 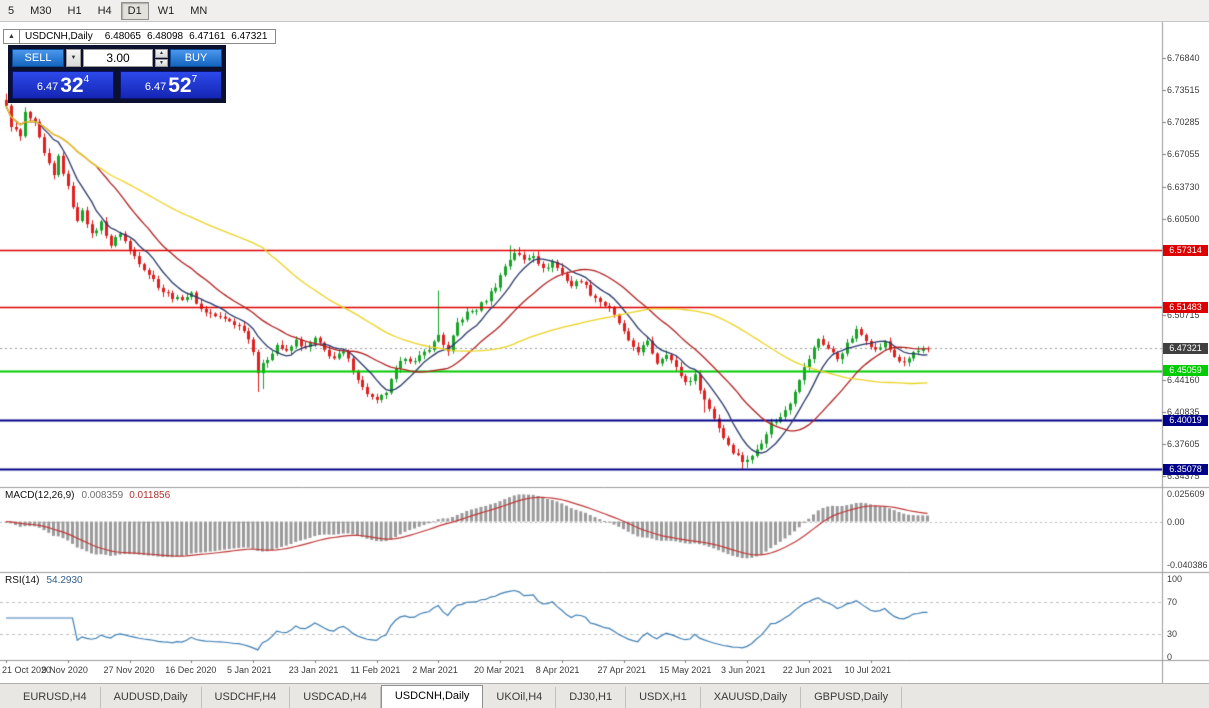 What do you see at coordinates (22, 580) in the screenshot?
I see `rsi-name: RSI(14)` at bounding box center [22, 580].